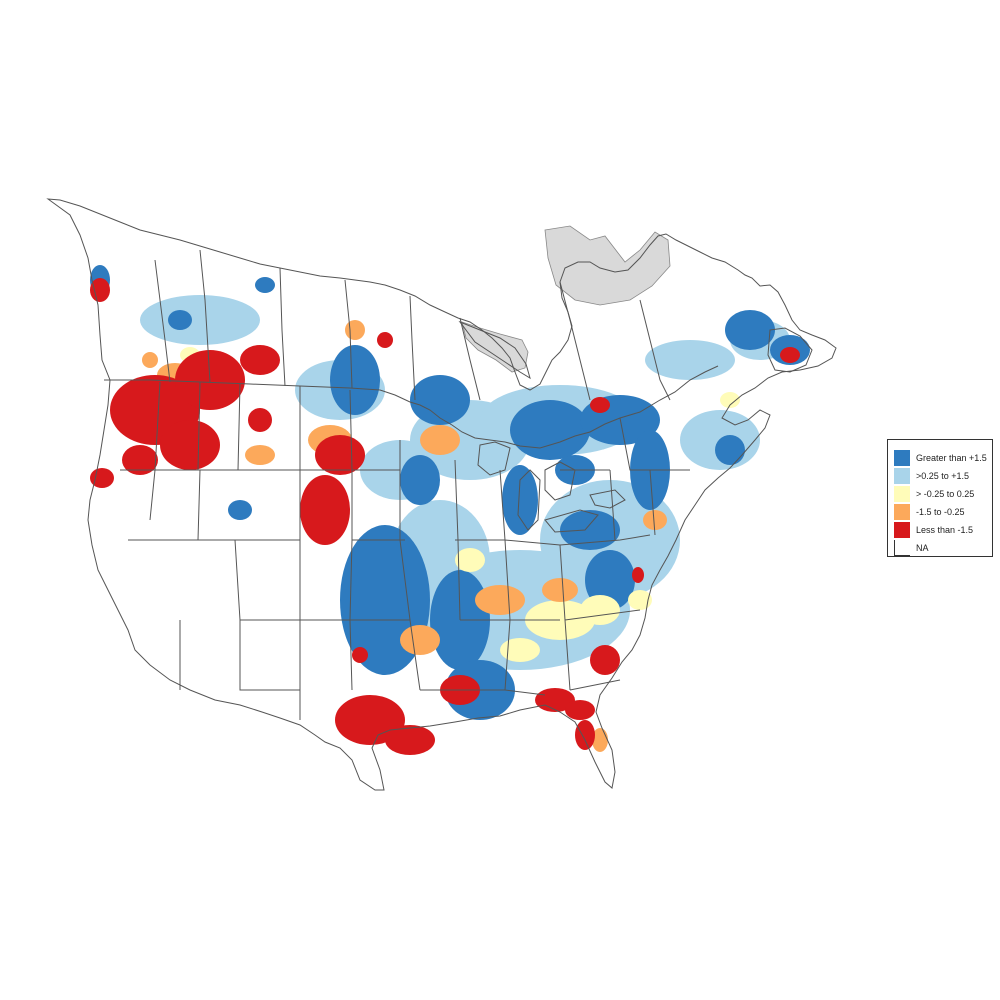 This screenshot has height=1000, width=1000. I want to click on canada-us-border, so click(411, 407).